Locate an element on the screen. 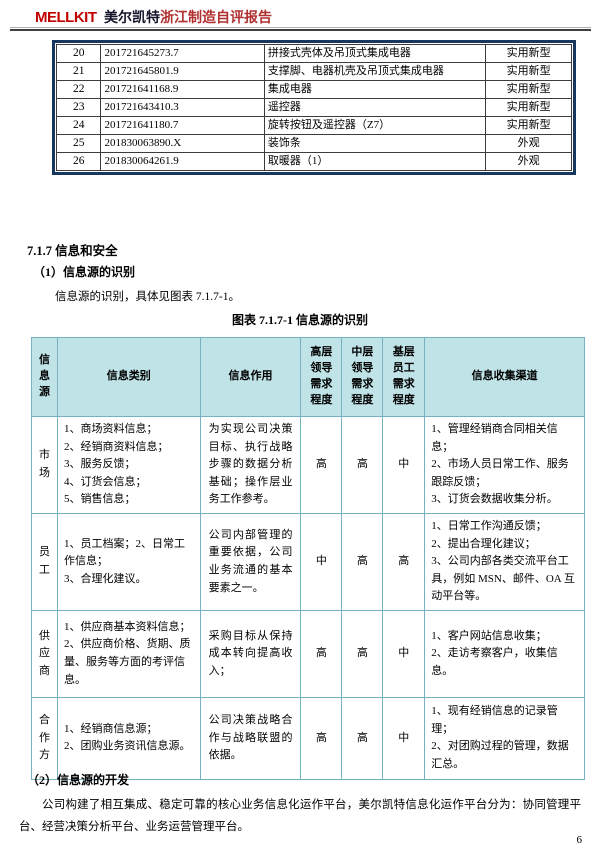 The width and height of the screenshot is (600, 864). subsection-1-heading: （1）信息源的识别 is located at coordinates (84, 272).